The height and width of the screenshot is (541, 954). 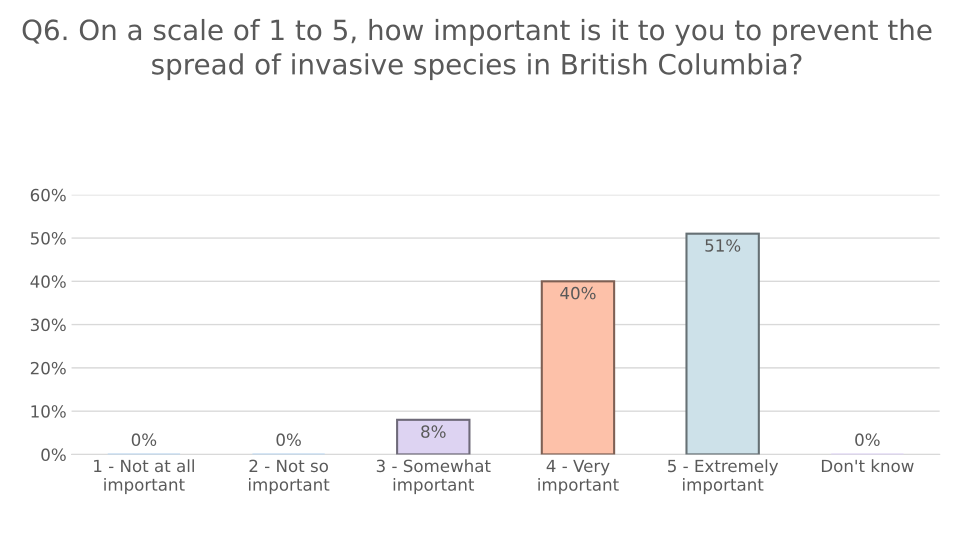 What do you see at coordinates (722, 245) in the screenshot?
I see `data-label: 51%` at bounding box center [722, 245].